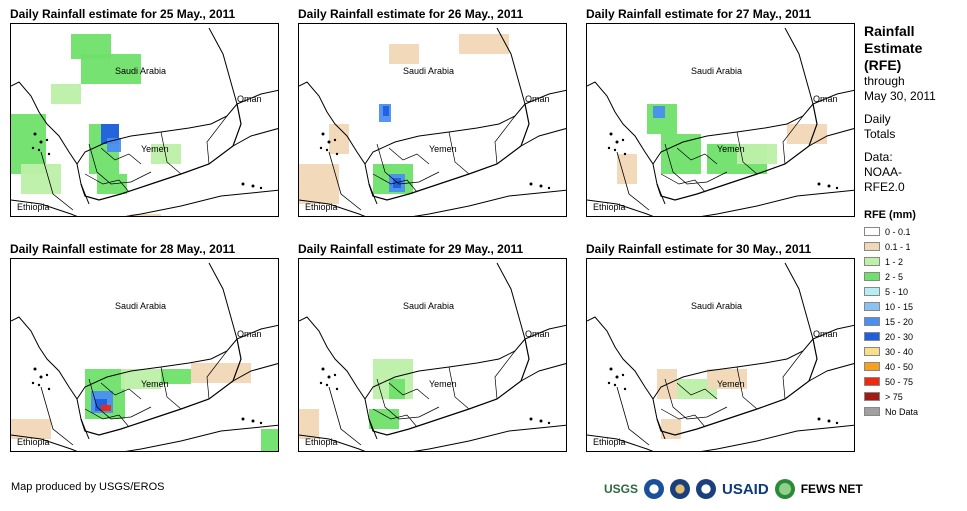 This screenshot has width=967, height=511. Describe the element at coordinates (889, 31) in the screenshot. I see `legend-title-line: Rainfall` at that location.